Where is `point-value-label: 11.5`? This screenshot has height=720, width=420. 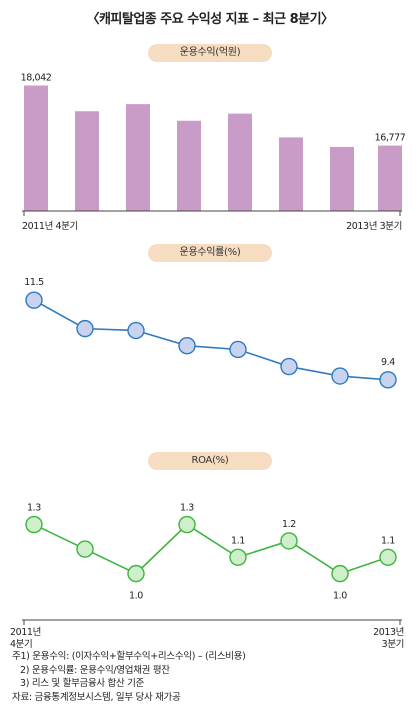
point-value-label: 11.5 is located at coordinates (34, 282).